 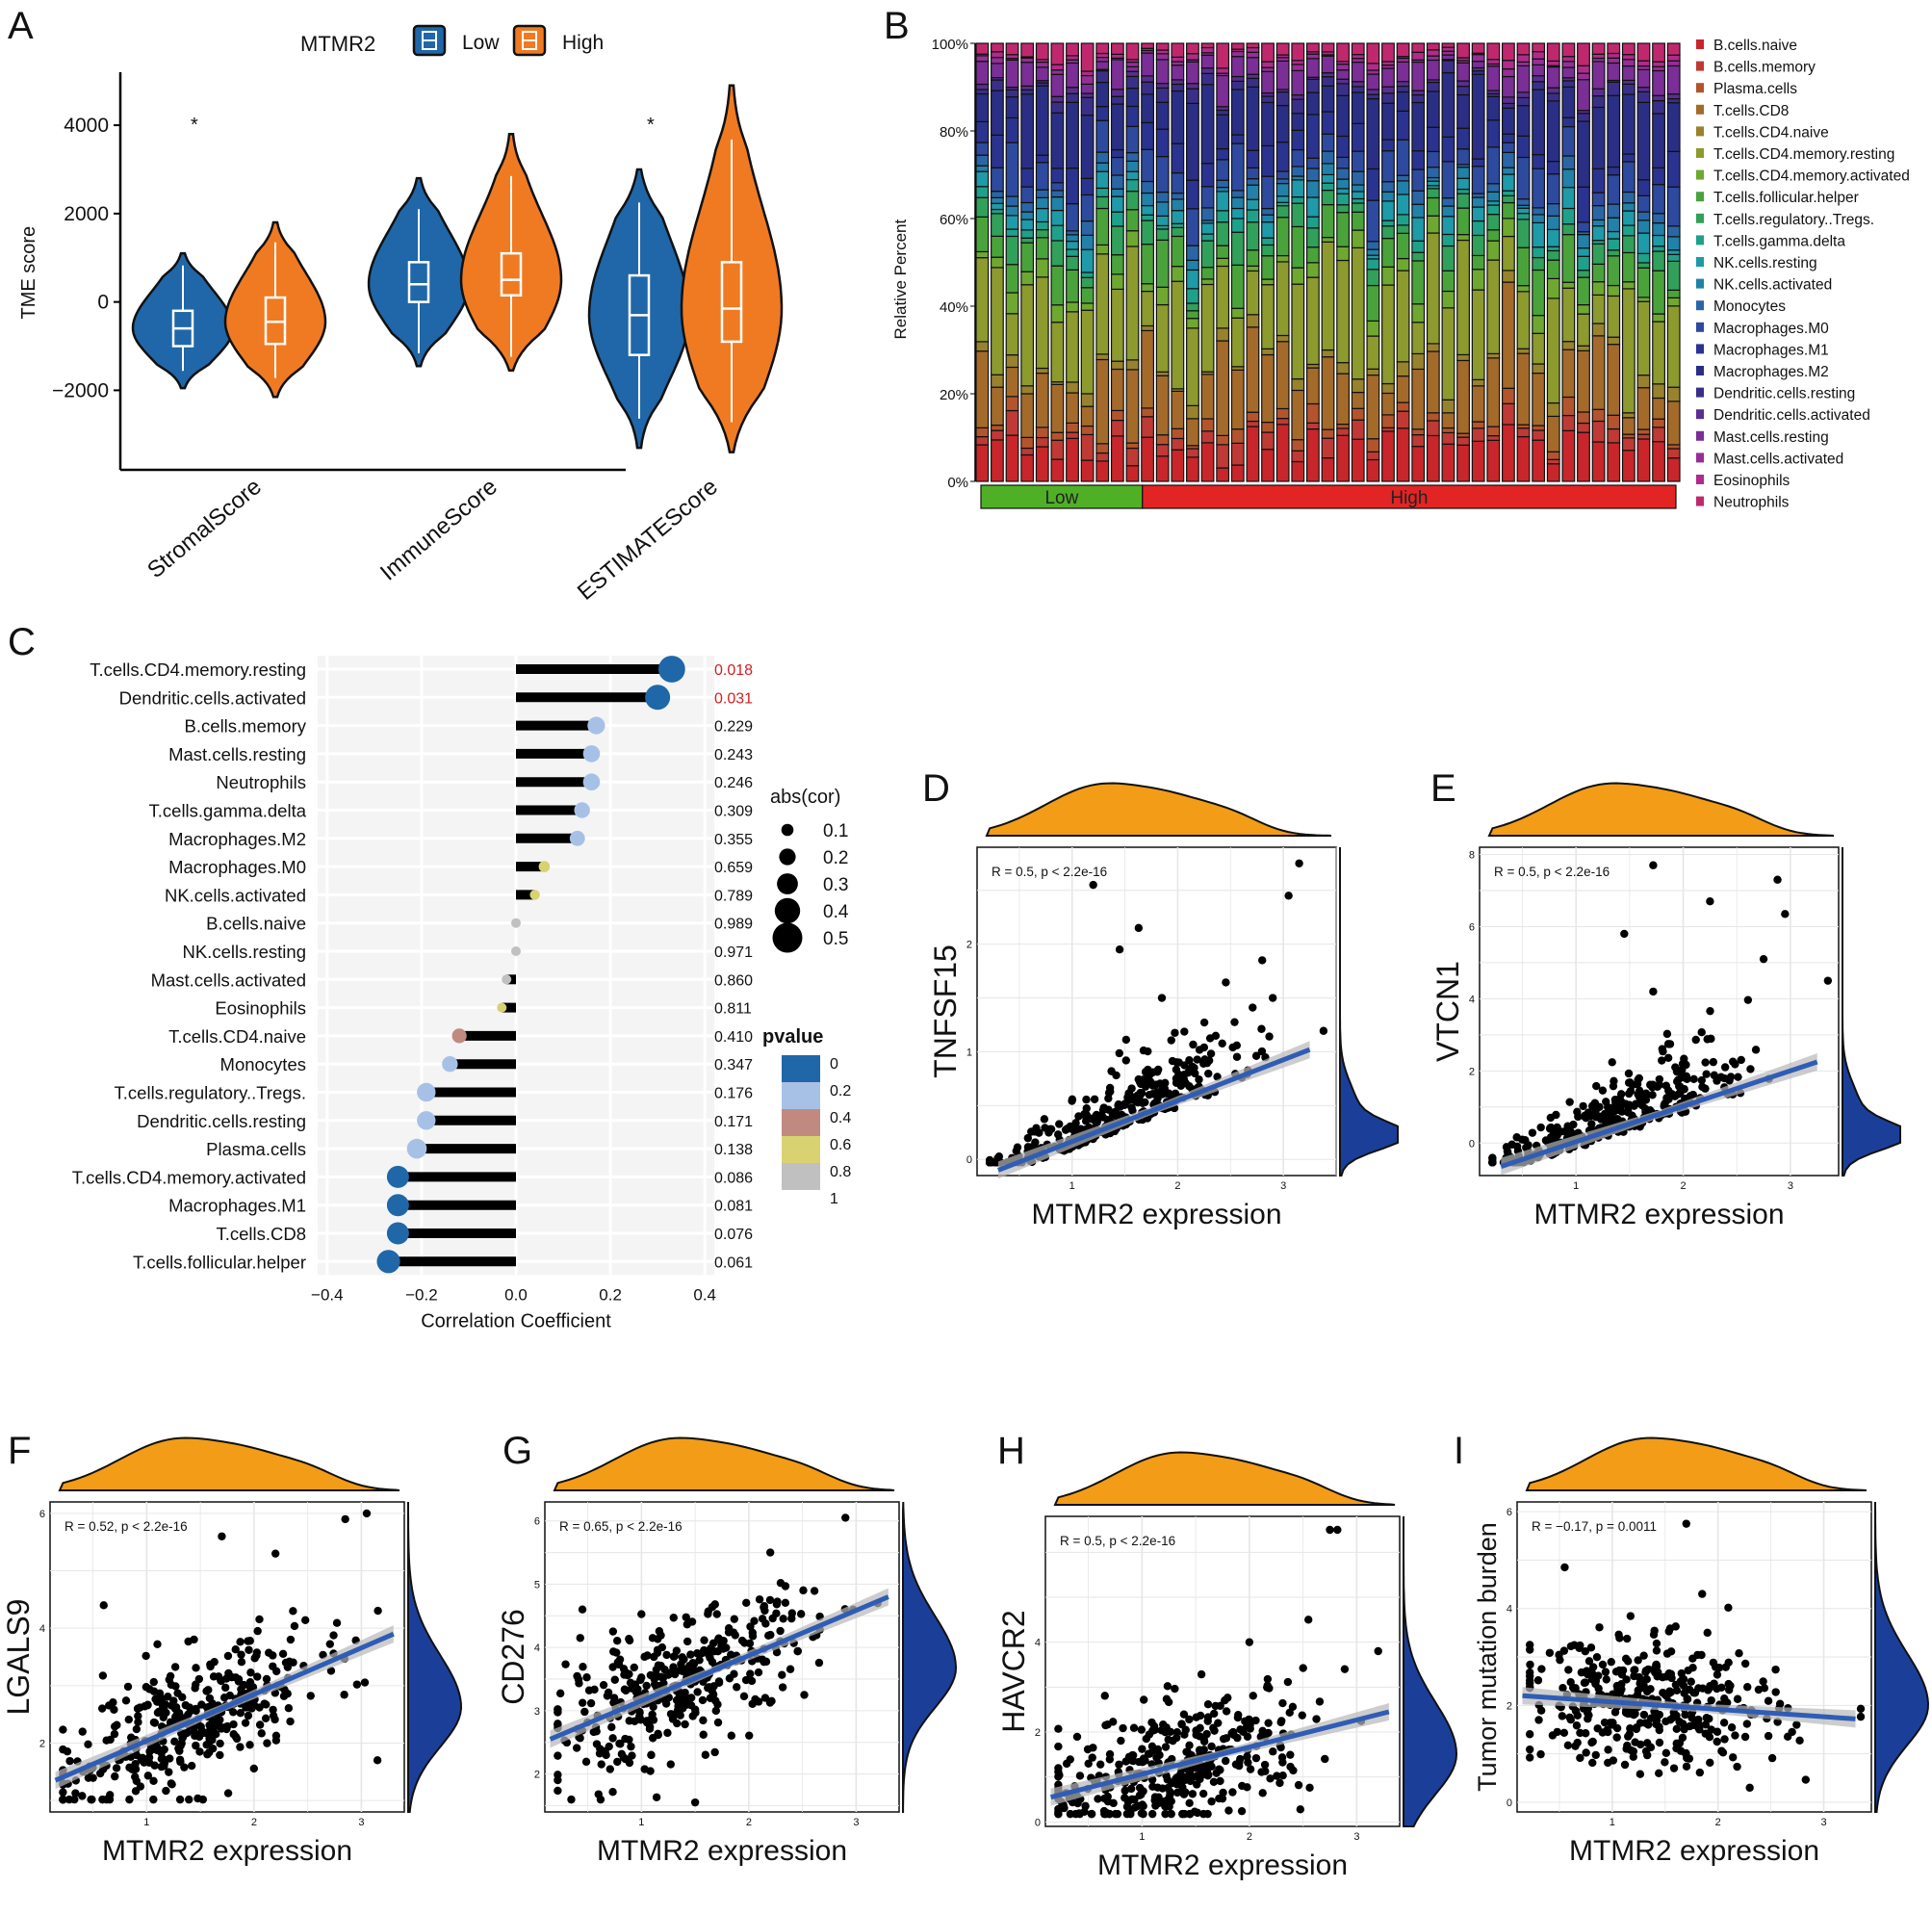 I want to click on scatter-y-title: CD276, so click(x=513, y=1657).